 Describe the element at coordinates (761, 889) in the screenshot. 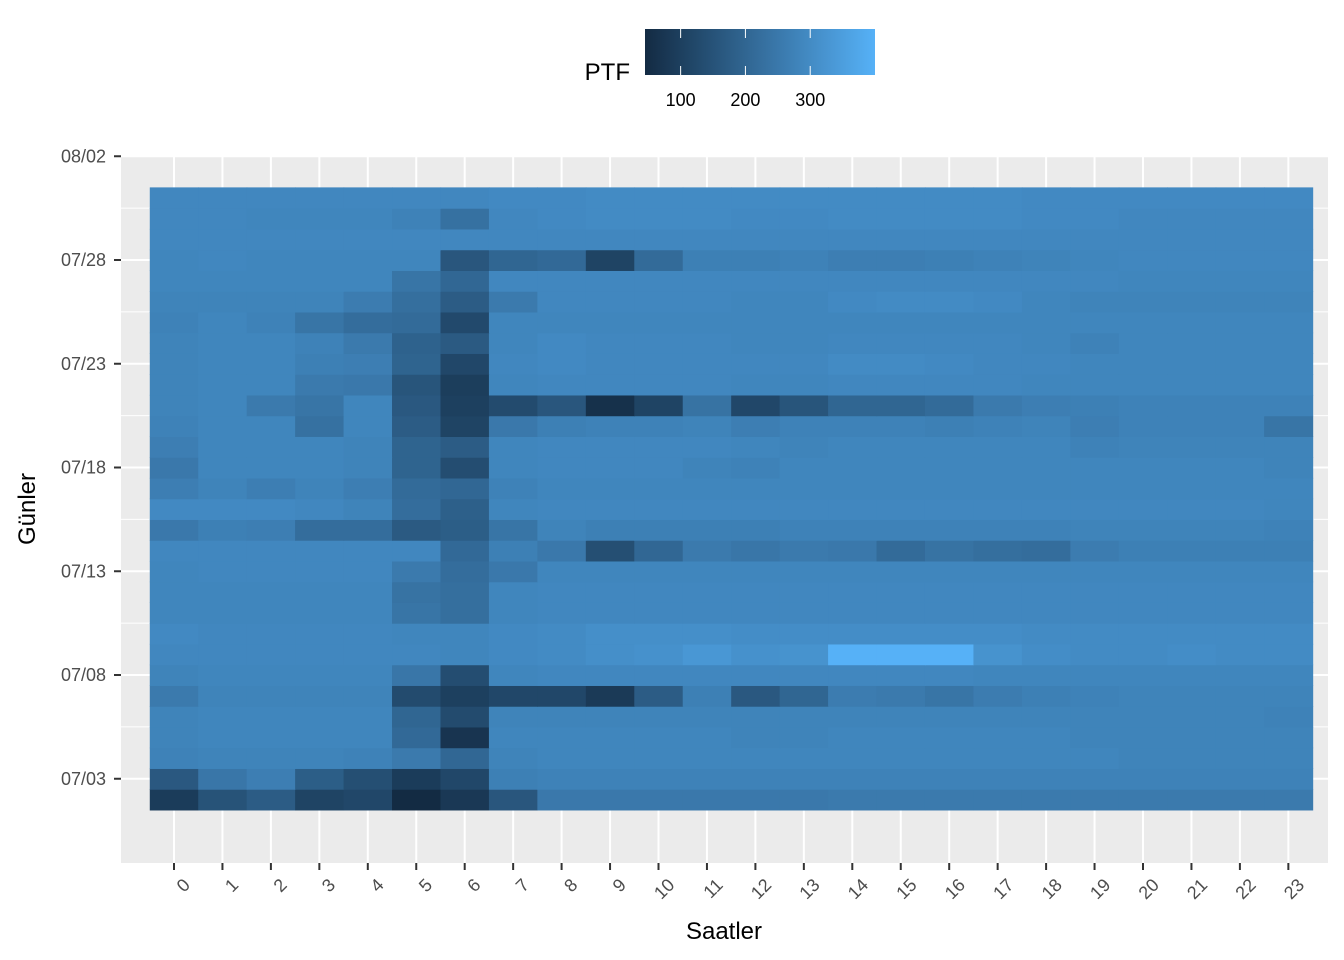

I see `x-tick-label: 12` at that location.